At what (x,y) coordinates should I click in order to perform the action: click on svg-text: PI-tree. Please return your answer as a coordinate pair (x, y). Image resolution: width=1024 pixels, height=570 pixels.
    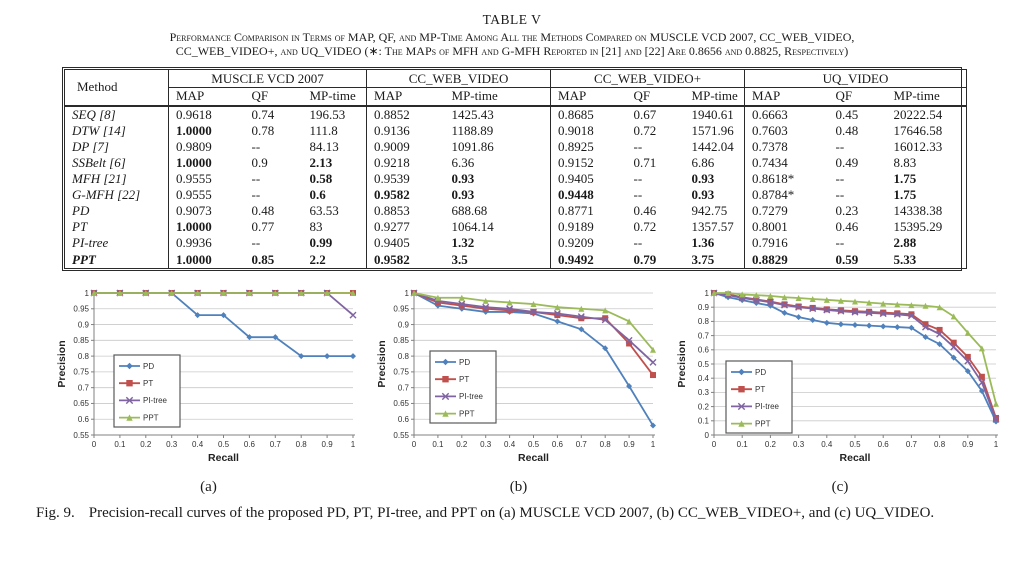
    Looking at the image, I should click on (471, 396).